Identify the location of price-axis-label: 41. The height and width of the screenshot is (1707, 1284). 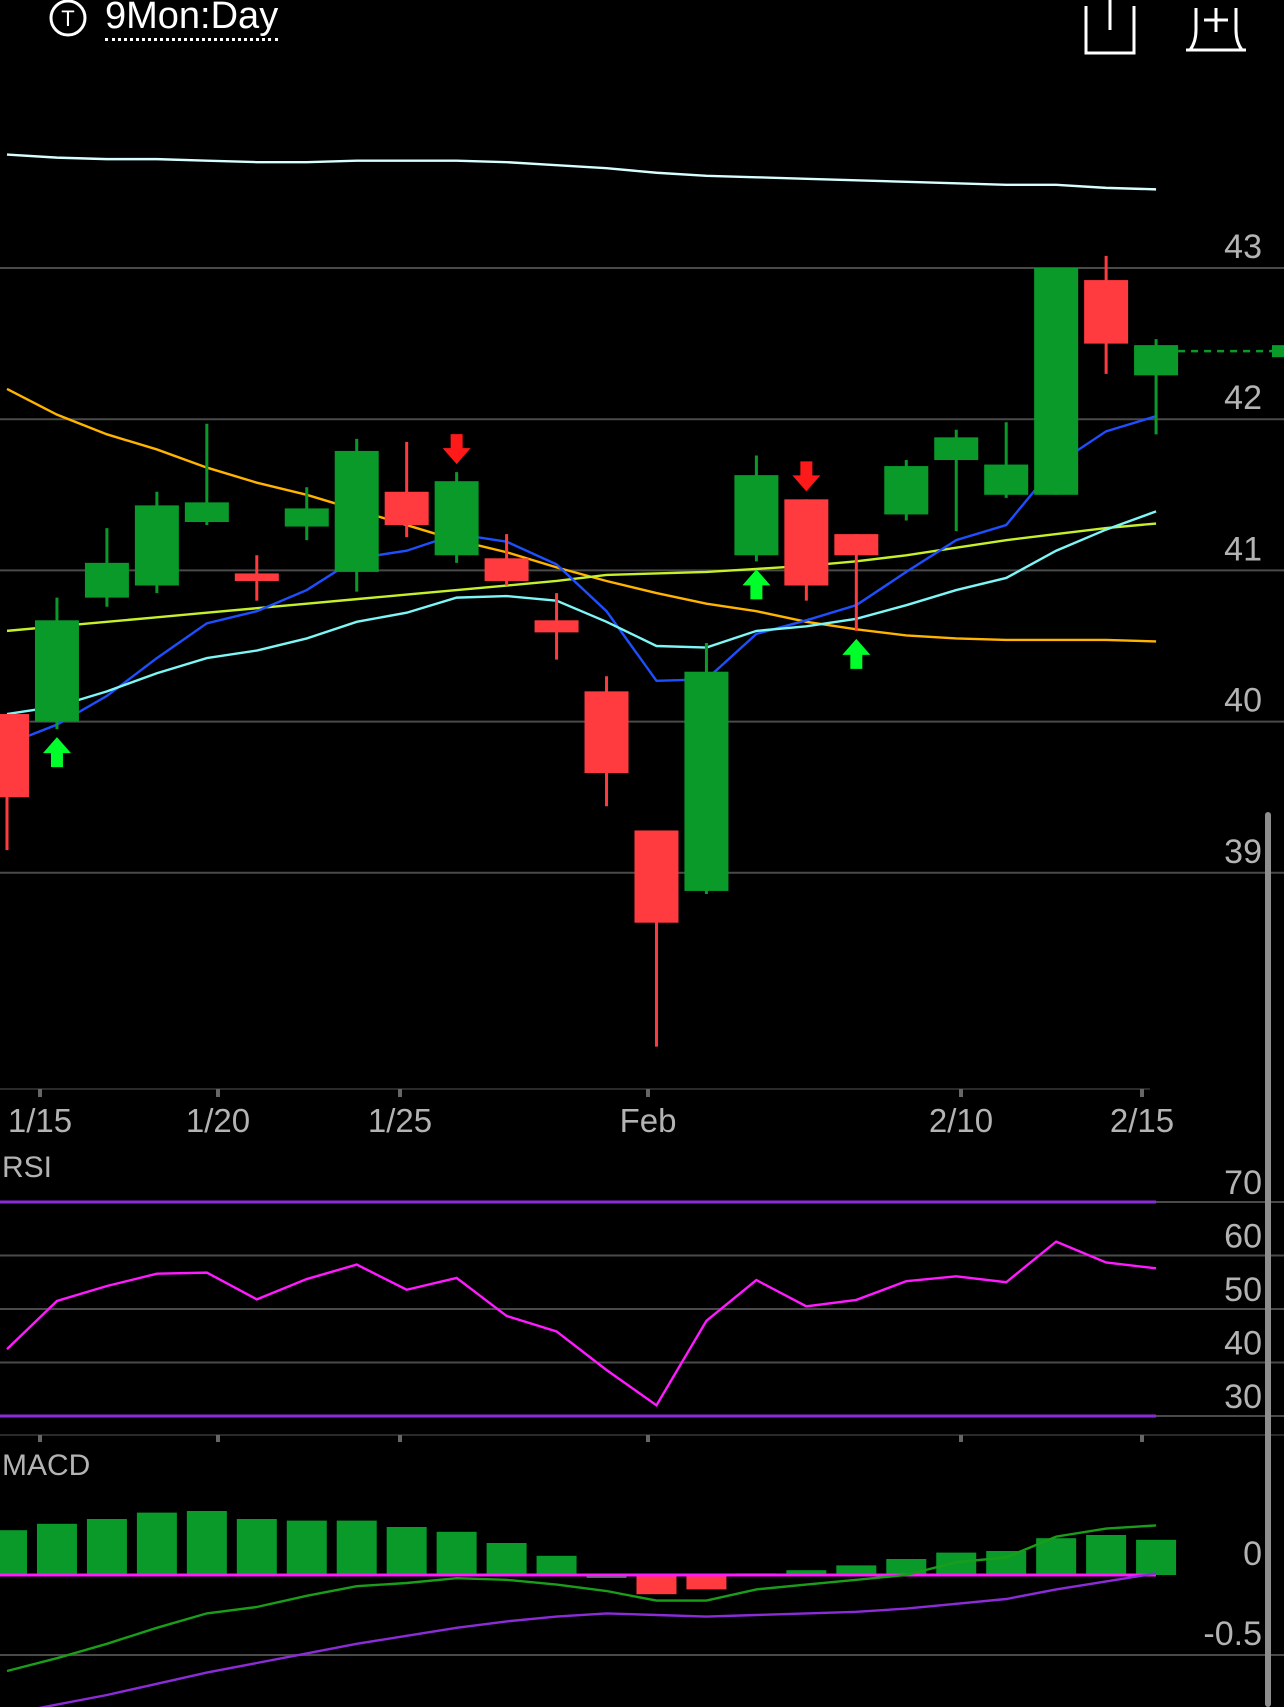
(1243, 549).